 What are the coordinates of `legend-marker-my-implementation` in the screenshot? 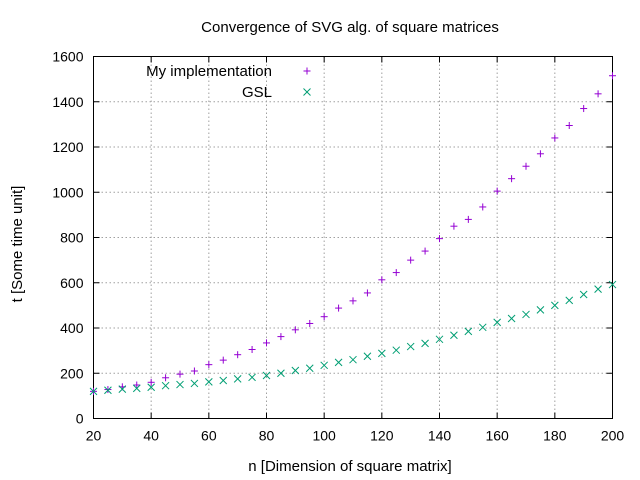 It's located at (307, 71).